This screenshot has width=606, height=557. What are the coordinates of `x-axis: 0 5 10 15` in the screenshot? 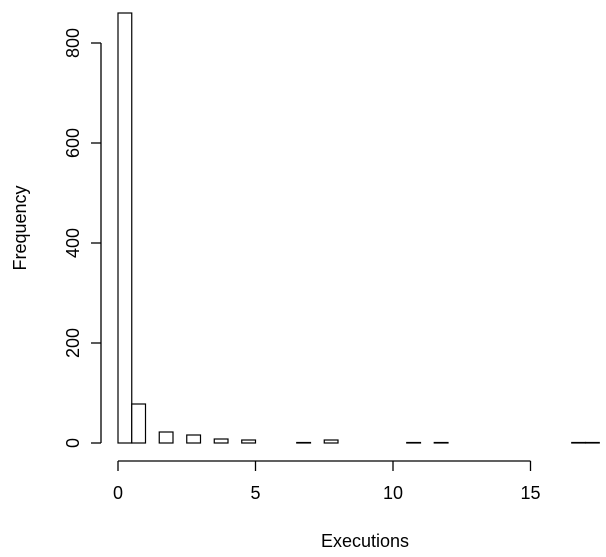 It's located at (327, 481).